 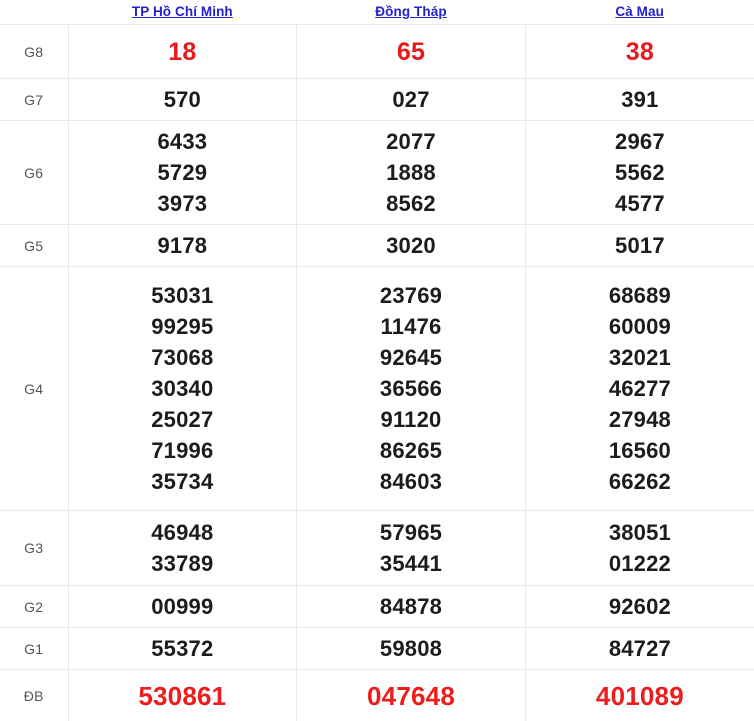 I want to click on prize-cell-g6-camau: 2967 5562 4577, so click(x=639, y=173).